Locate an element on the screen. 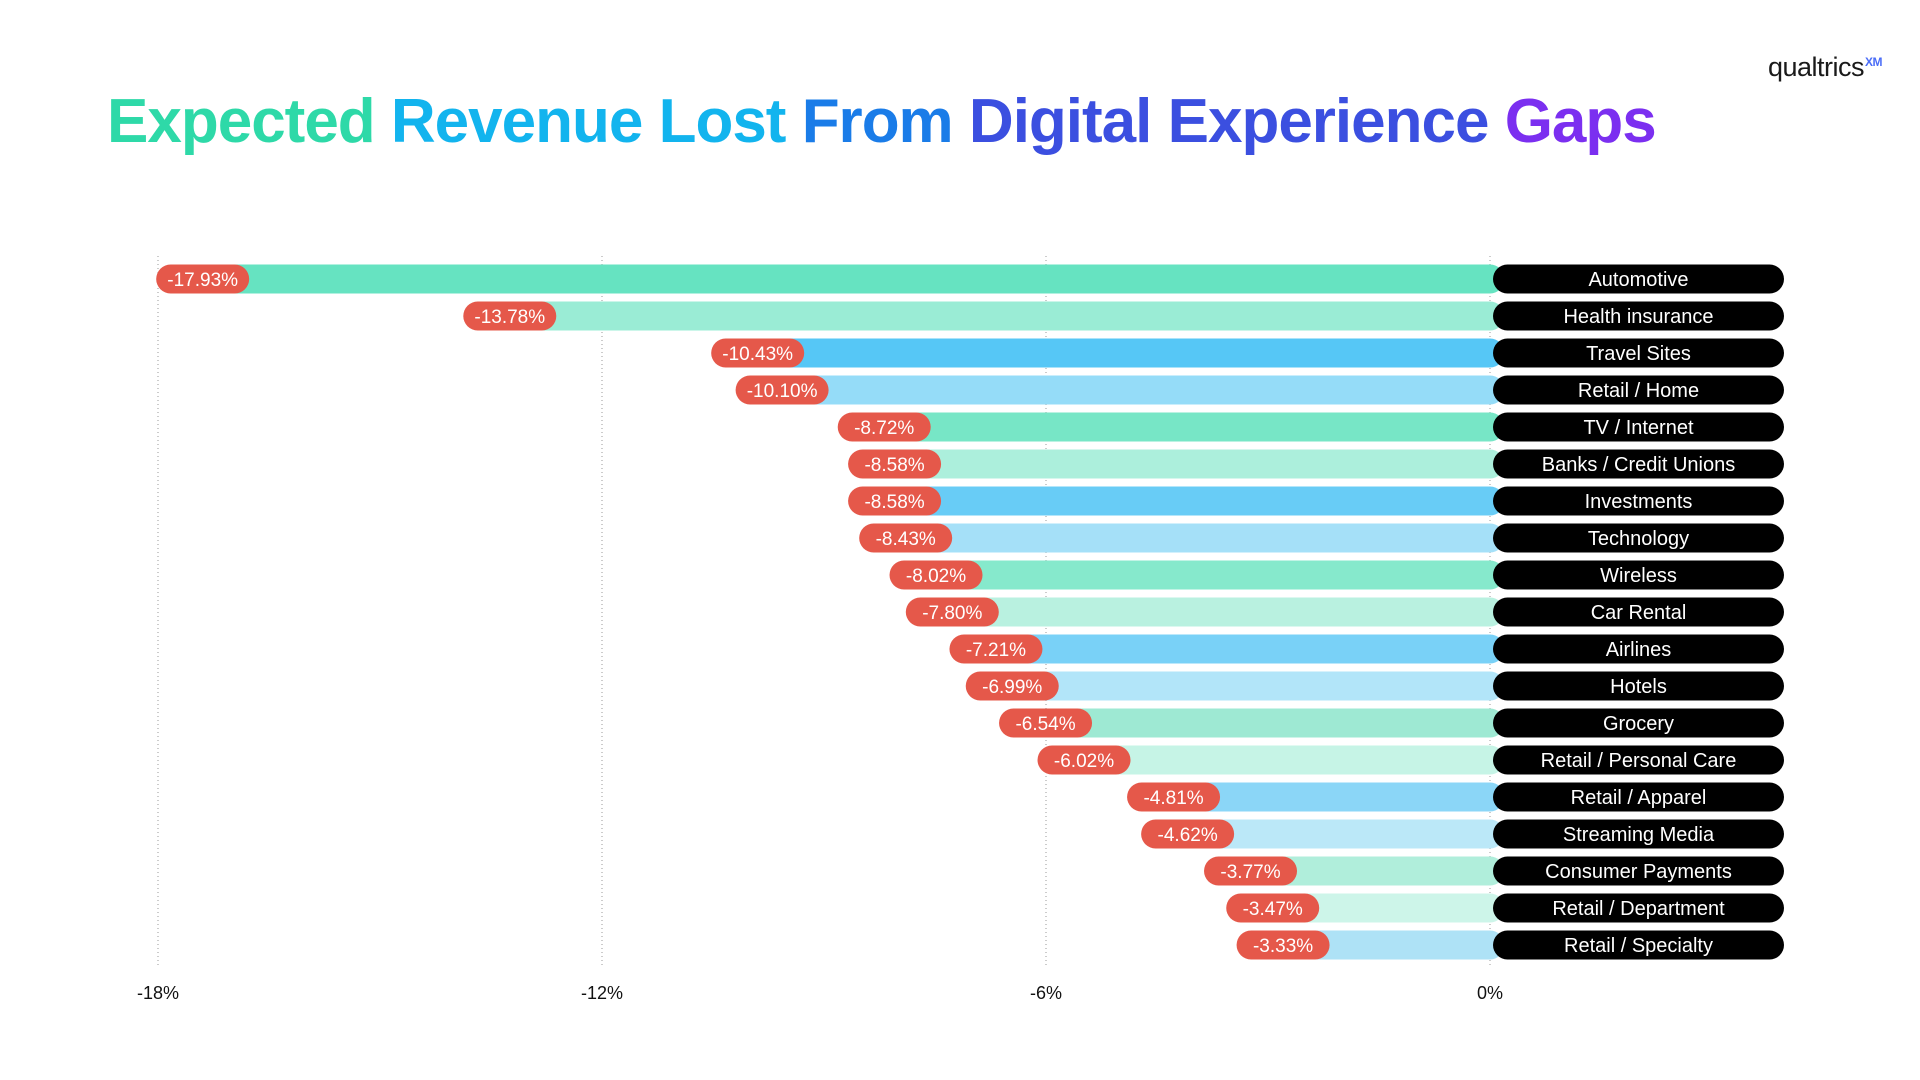  category-label: Streaming Media is located at coordinates (1639, 835).